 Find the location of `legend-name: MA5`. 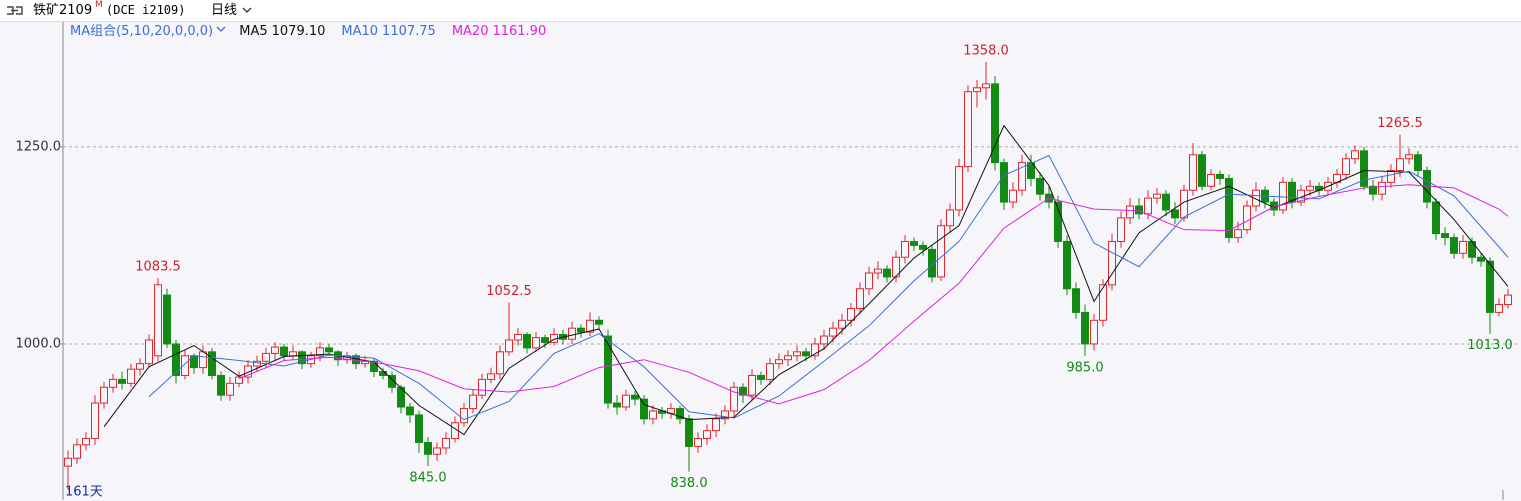

legend-name: MA5 is located at coordinates (253, 31).